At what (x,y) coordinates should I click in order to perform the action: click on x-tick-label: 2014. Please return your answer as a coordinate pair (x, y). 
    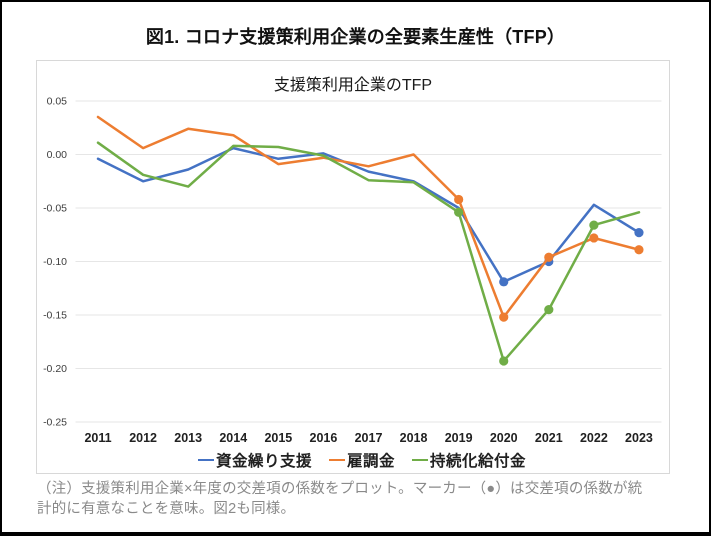
    Looking at the image, I should click on (233, 438).